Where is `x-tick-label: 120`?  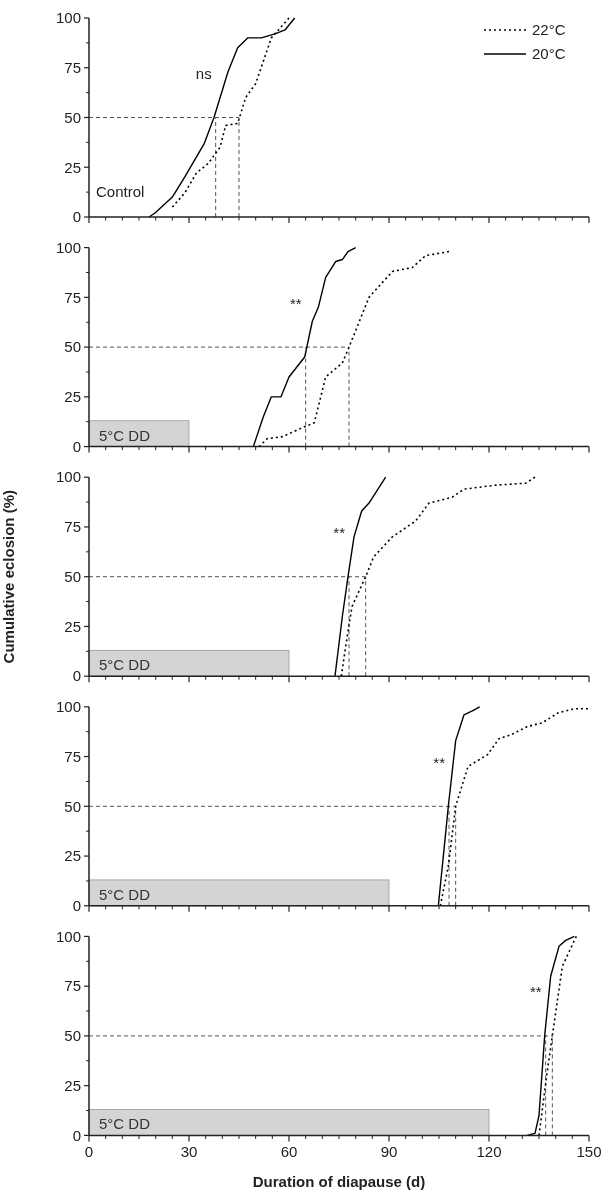
x-tick-label: 120 is located at coordinates (489, 1152).